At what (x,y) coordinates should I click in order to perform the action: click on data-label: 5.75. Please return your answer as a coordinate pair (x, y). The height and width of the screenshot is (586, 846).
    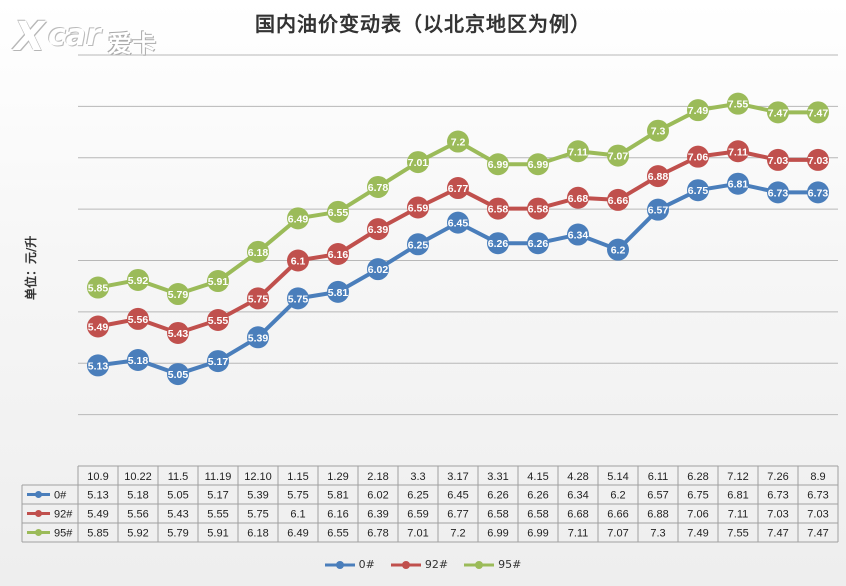
    Looking at the image, I should click on (258, 299).